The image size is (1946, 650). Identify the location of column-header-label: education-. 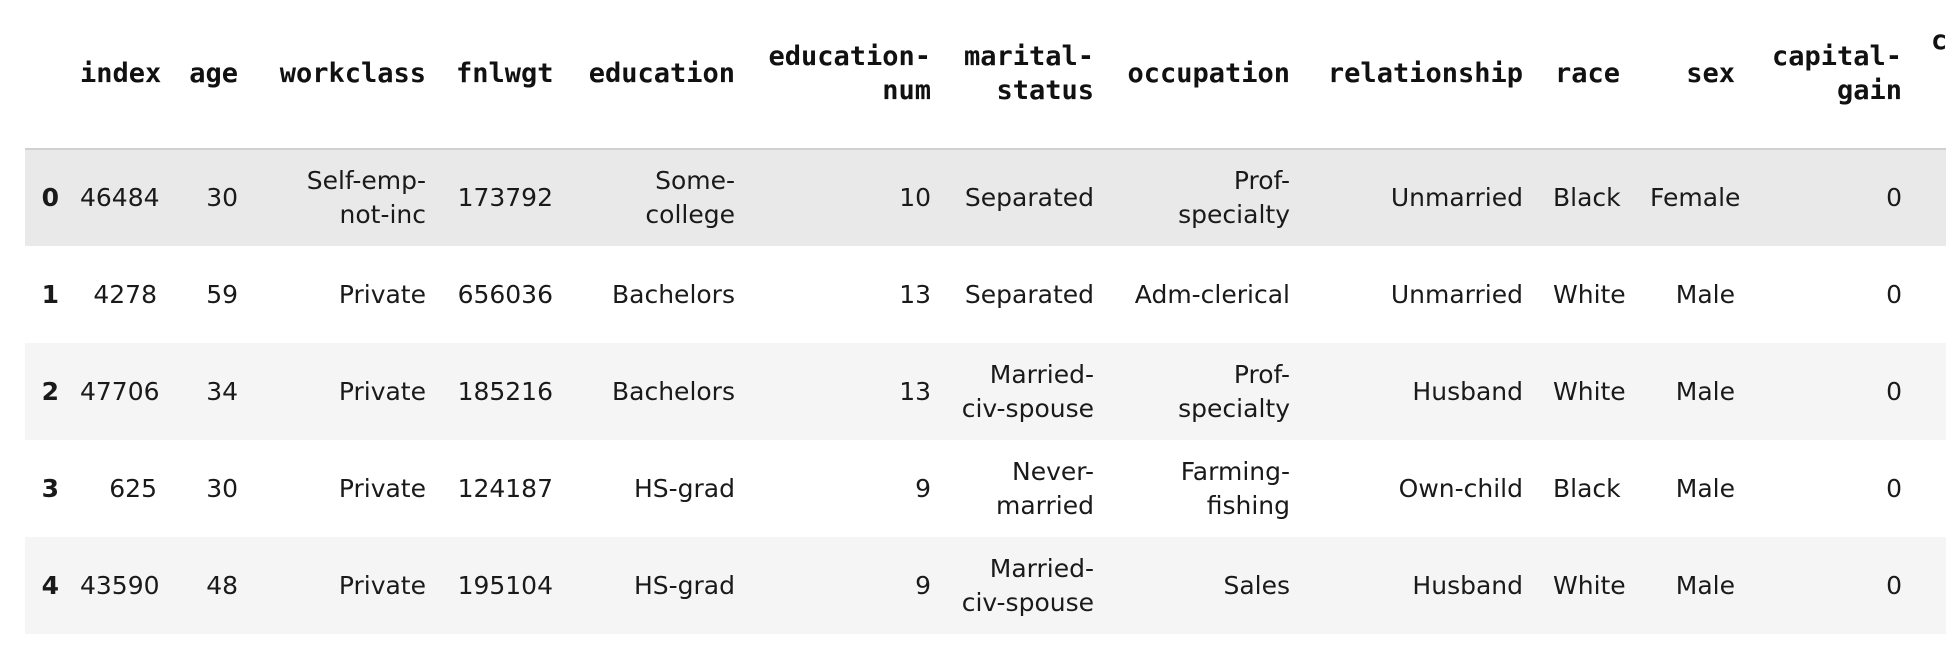
(849, 56).